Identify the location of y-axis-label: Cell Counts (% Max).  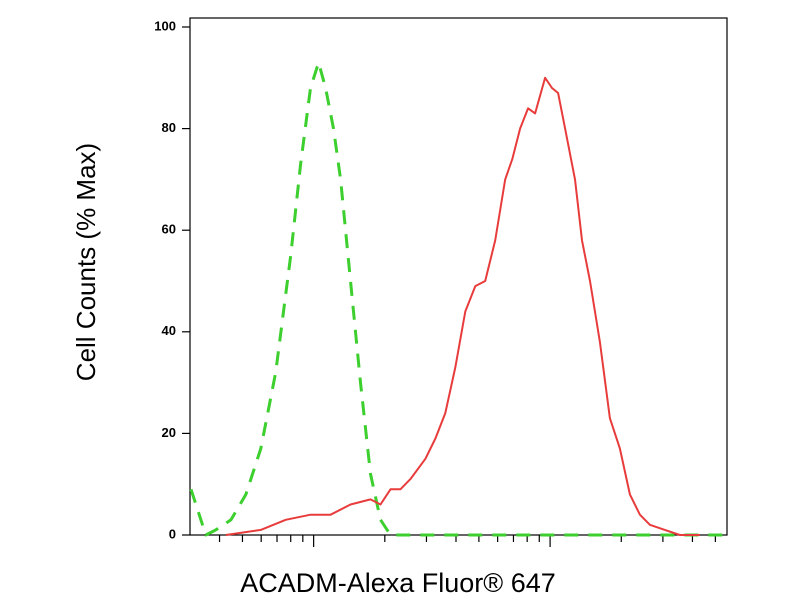
(86, 262).